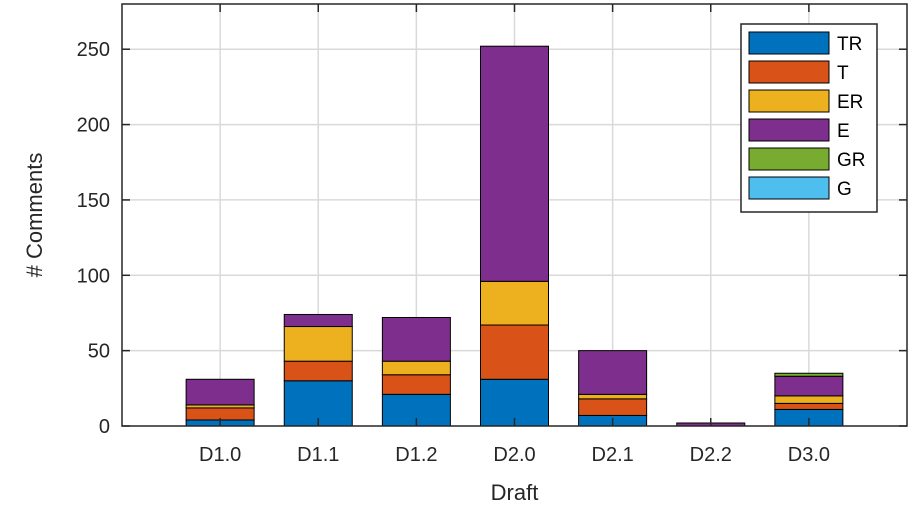  I want to click on x-tick-label: D1.1, so click(318, 455).